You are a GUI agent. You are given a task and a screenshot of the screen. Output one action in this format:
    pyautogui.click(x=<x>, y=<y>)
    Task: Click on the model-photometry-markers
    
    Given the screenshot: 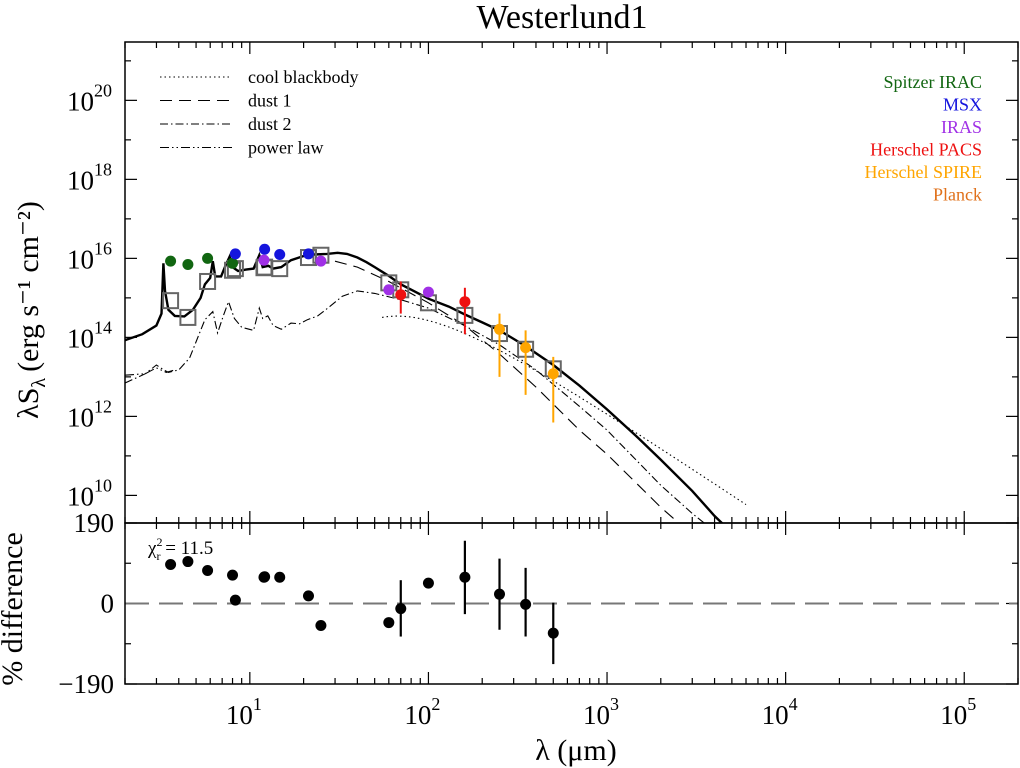 What is the action you would take?
    pyautogui.click(x=362, y=312)
    